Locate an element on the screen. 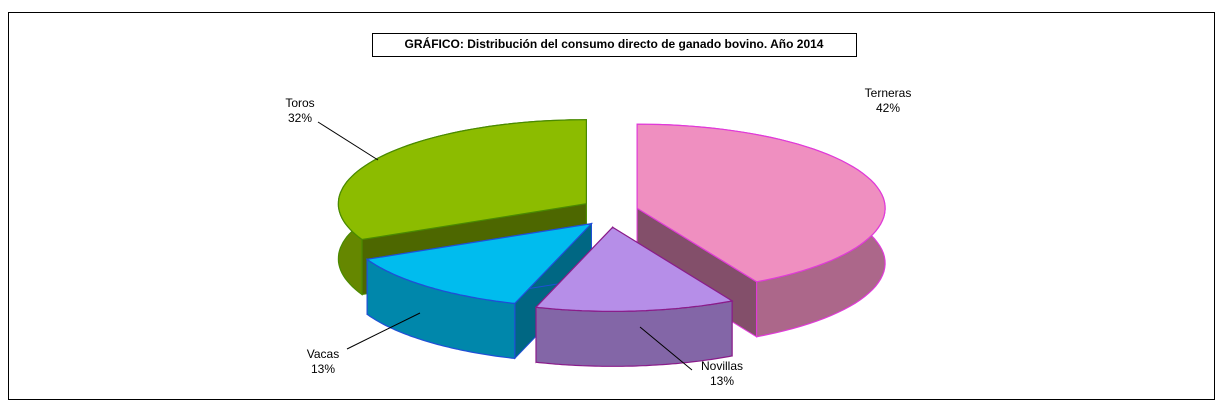 Image resolution: width=1223 pixels, height=410 pixels. title-box is located at coordinates (614, 45).